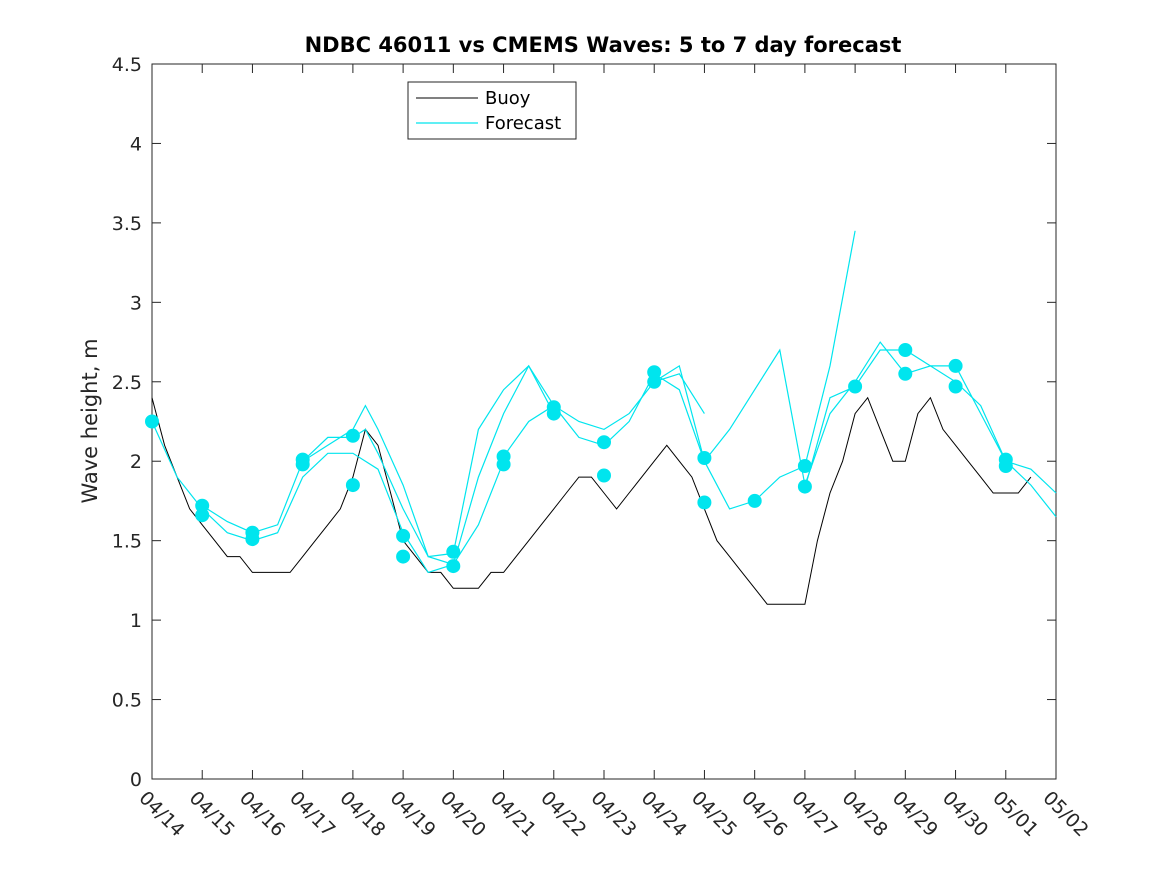 This screenshot has width=1167, height=875. What do you see at coordinates (127, 542) in the screenshot?
I see `y-tick-label: 1.5` at bounding box center [127, 542].